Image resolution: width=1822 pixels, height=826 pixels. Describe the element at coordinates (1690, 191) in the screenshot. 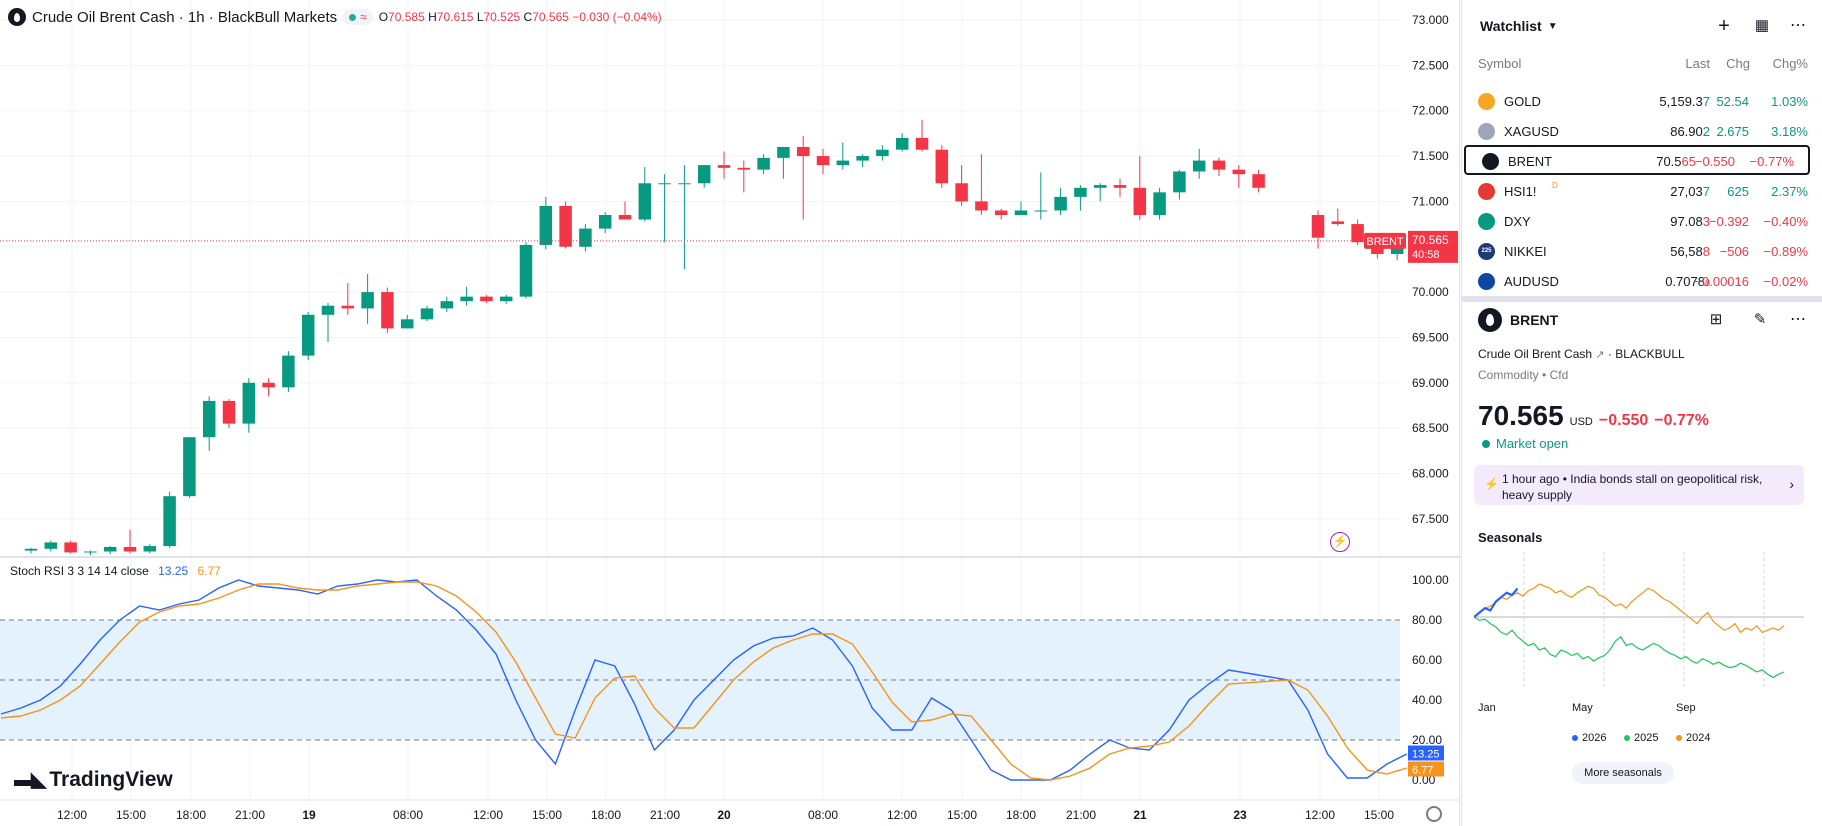

I see `row-last: 27,037` at that location.